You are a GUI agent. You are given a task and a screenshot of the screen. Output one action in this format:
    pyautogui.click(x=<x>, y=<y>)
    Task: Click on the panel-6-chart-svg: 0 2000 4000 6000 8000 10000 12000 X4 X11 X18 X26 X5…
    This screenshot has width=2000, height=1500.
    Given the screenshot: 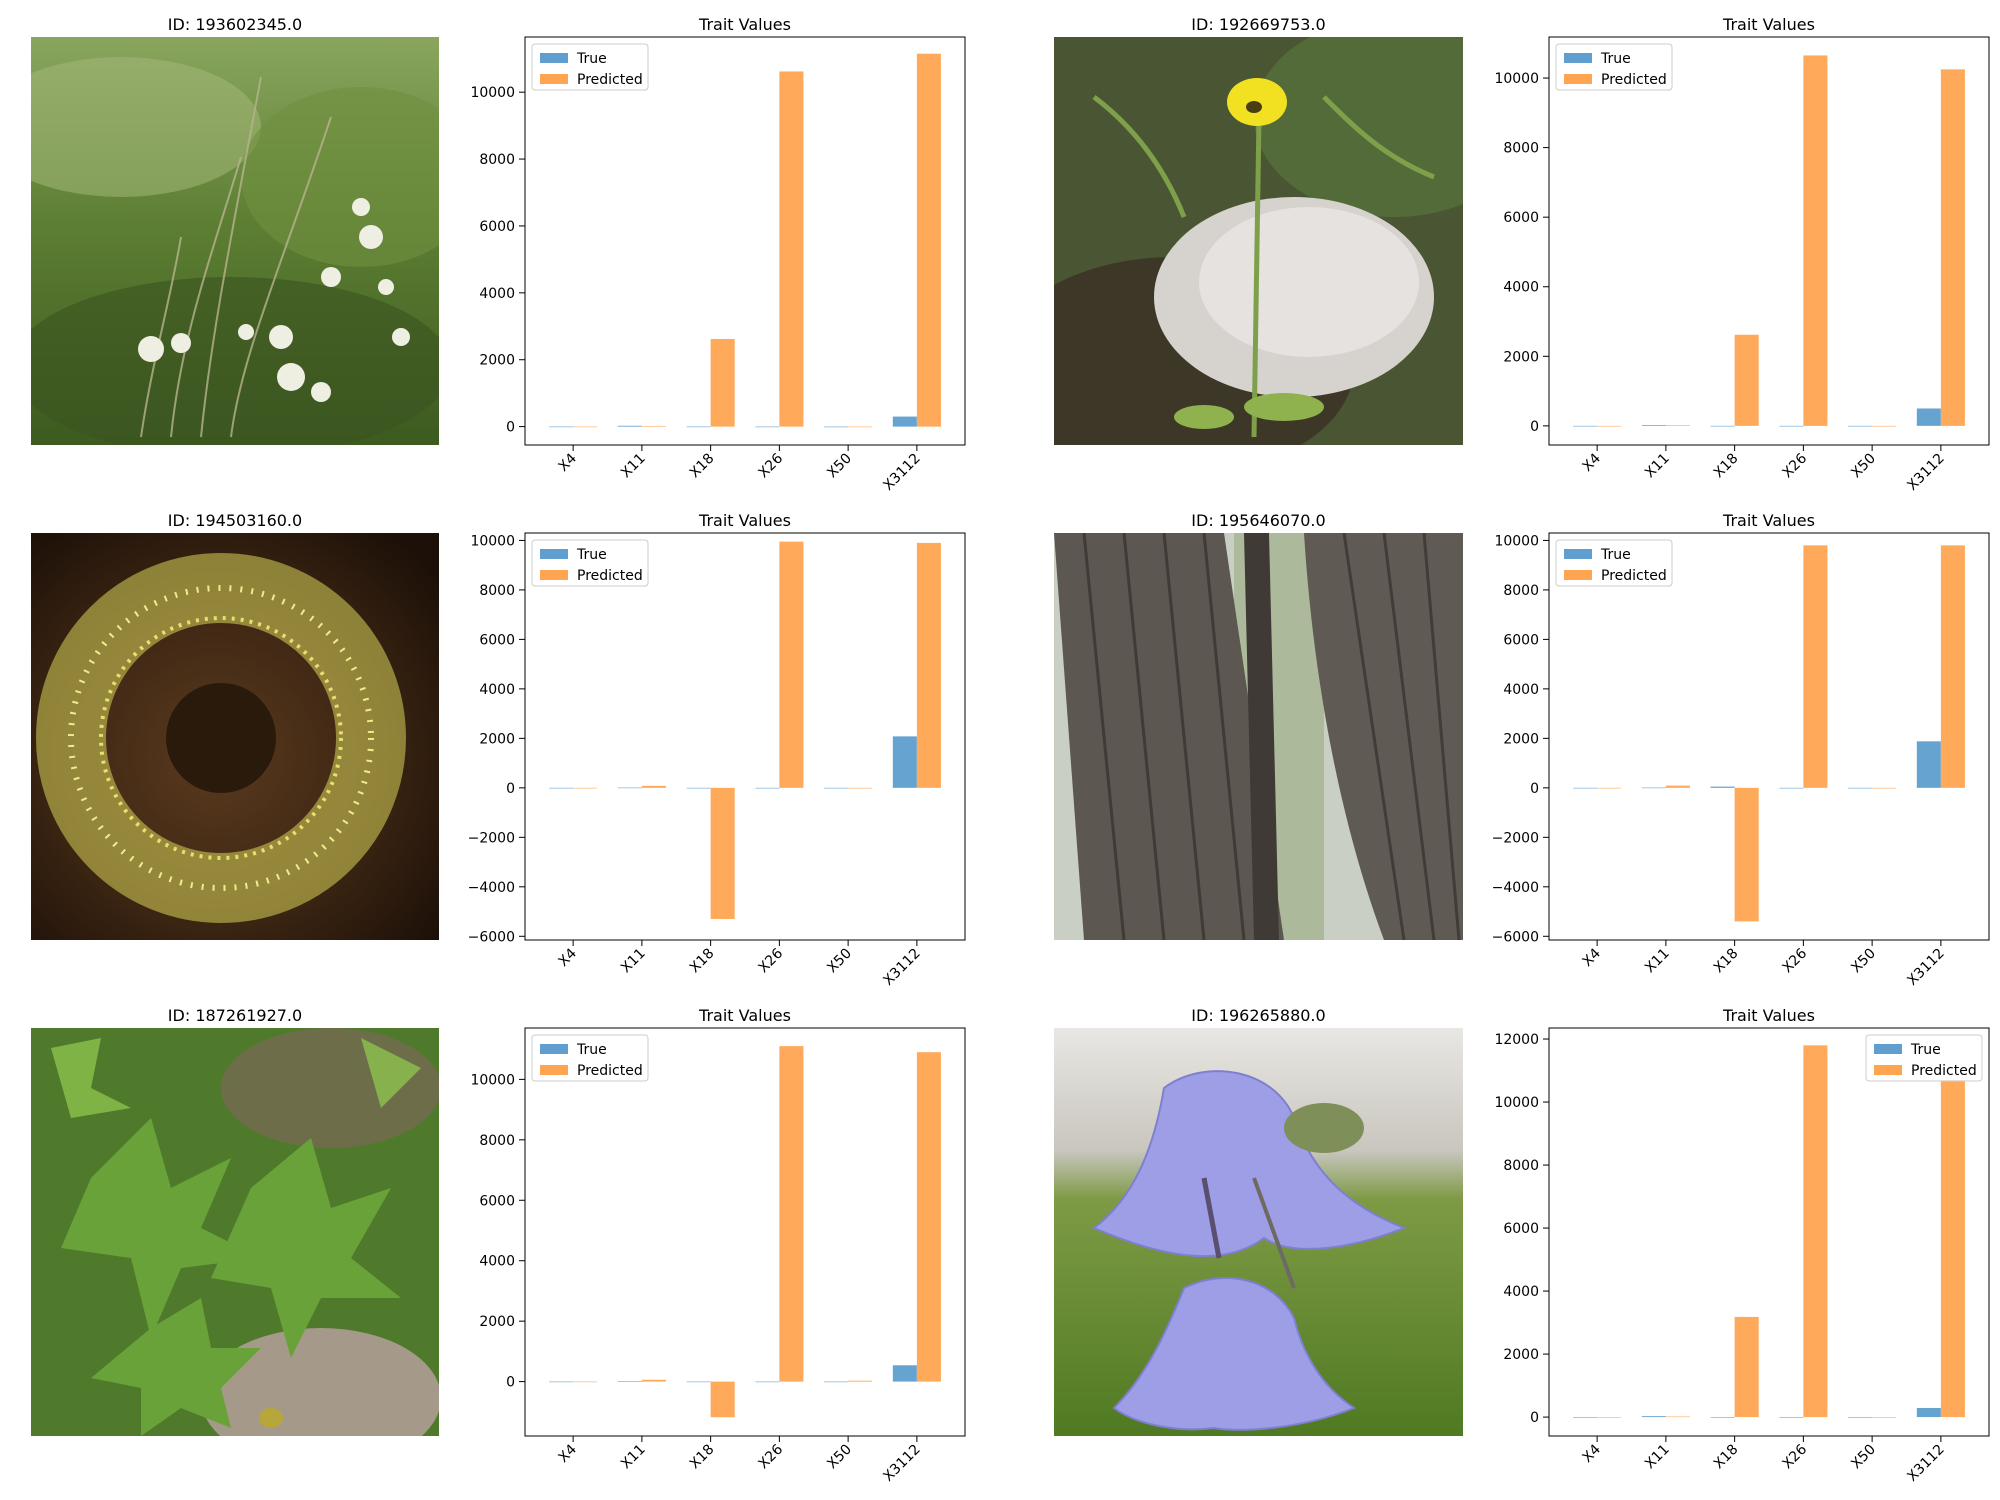 What is the action you would take?
    pyautogui.click(x=1742, y=1256)
    